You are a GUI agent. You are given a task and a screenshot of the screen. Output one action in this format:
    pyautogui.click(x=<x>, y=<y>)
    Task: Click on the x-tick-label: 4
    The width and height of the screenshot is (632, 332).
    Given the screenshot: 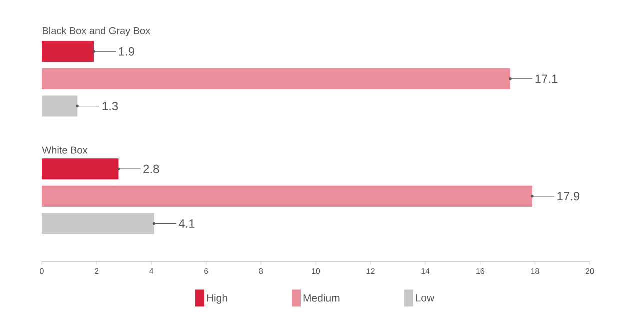 What is the action you would take?
    pyautogui.click(x=152, y=271)
    